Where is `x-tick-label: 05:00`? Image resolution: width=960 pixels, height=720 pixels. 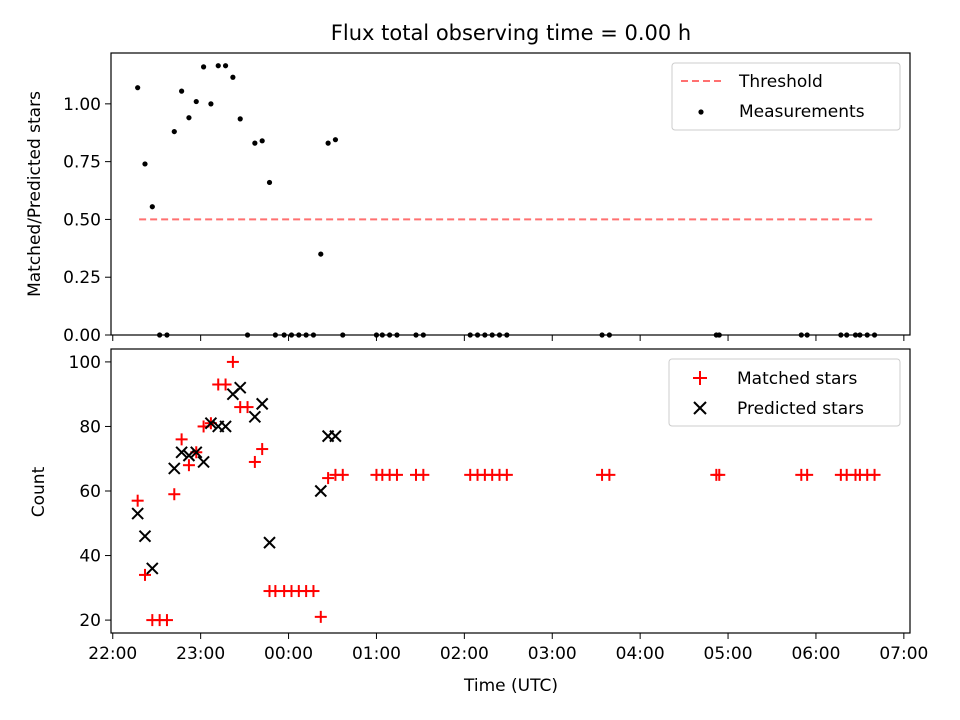 x-tick-label: 05:00 is located at coordinates (728, 654).